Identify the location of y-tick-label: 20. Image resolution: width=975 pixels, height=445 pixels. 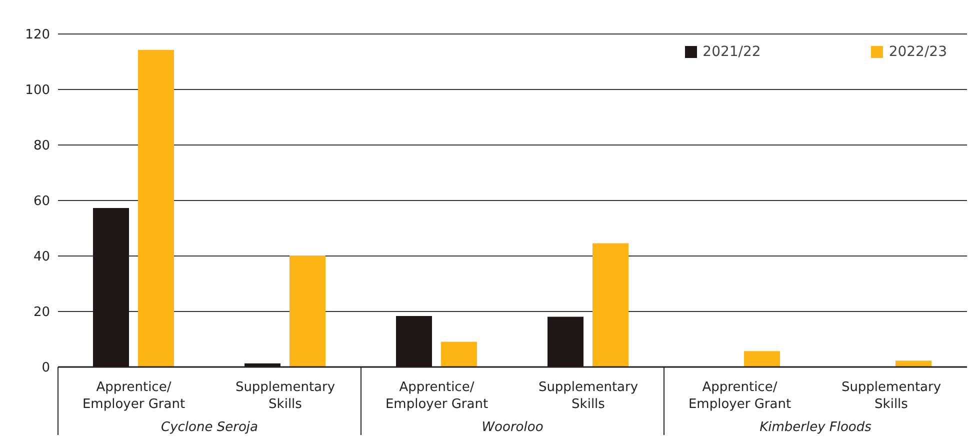
(41, 312).